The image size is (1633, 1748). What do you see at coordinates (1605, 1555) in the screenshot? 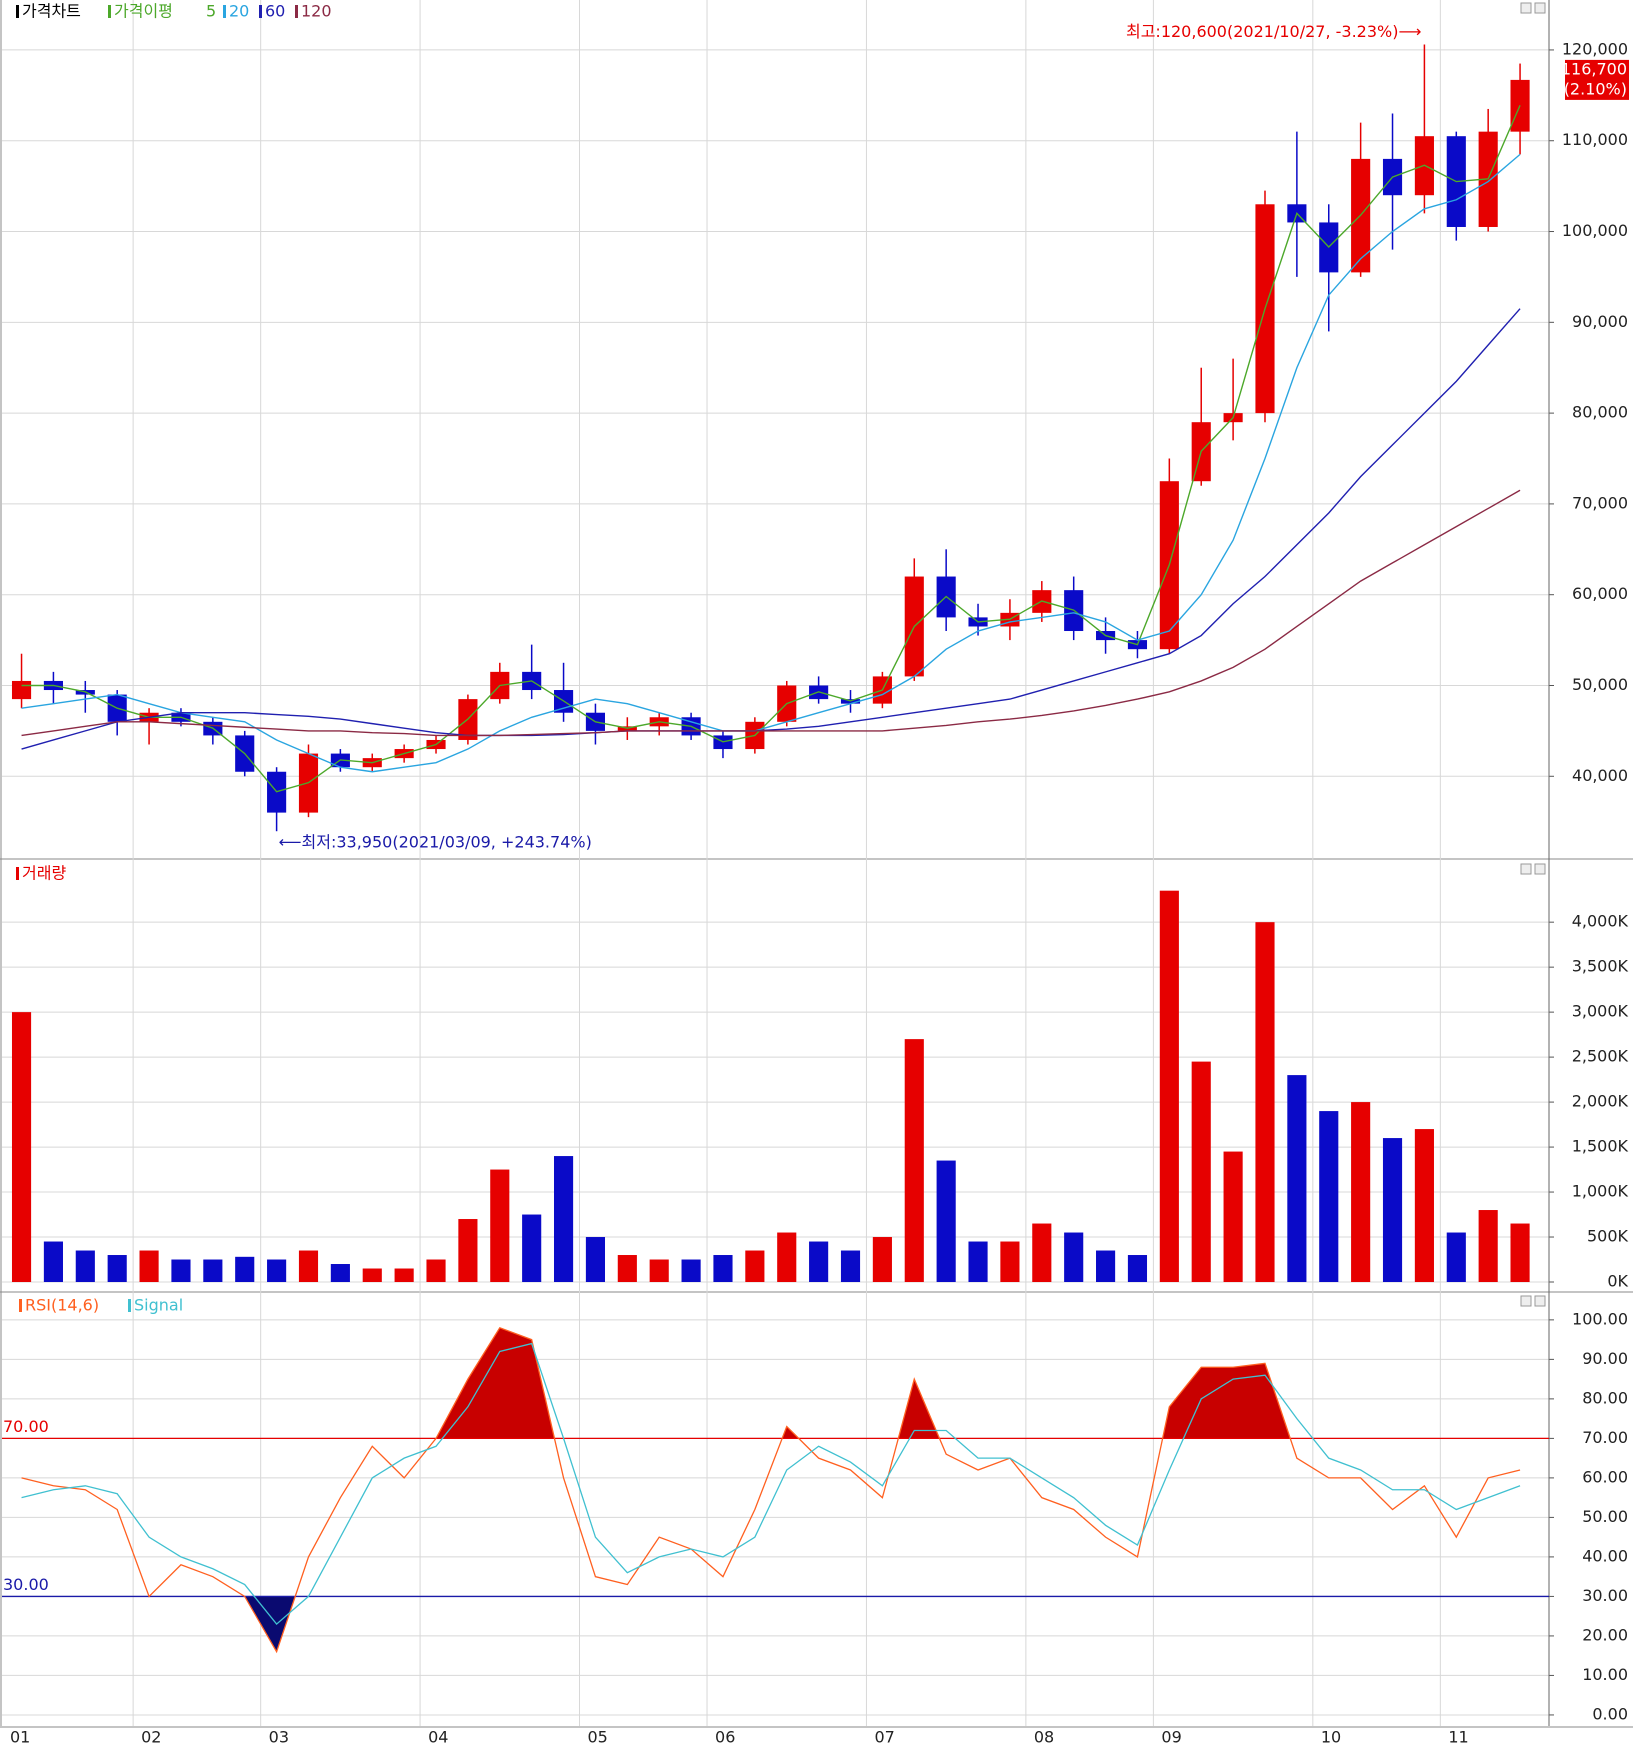
I see `y-tick-label: 40.00` at bounding box center [1605, 1555].